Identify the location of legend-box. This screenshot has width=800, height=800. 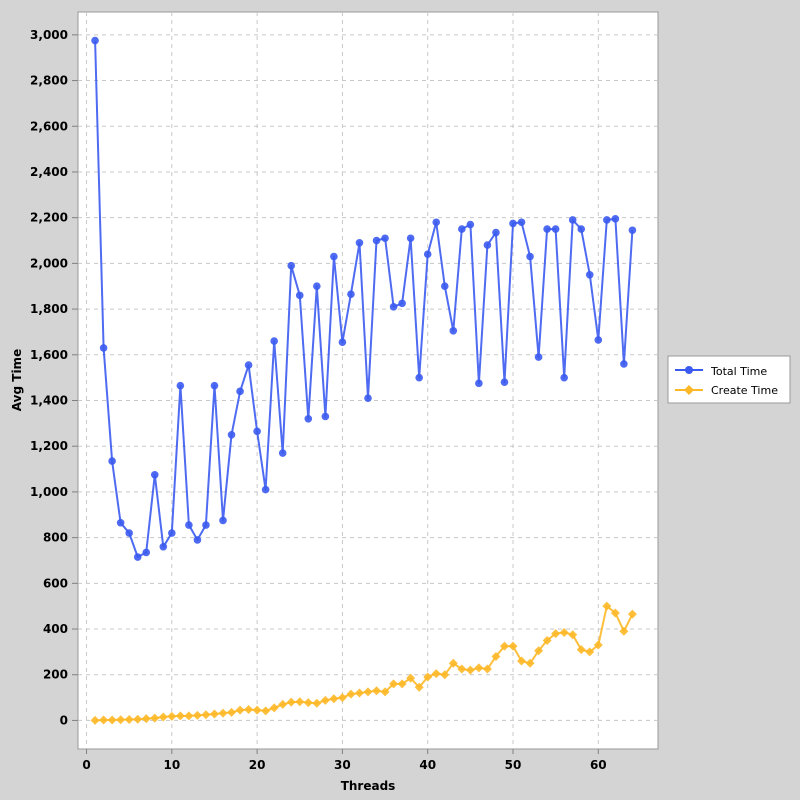
(729, 379).